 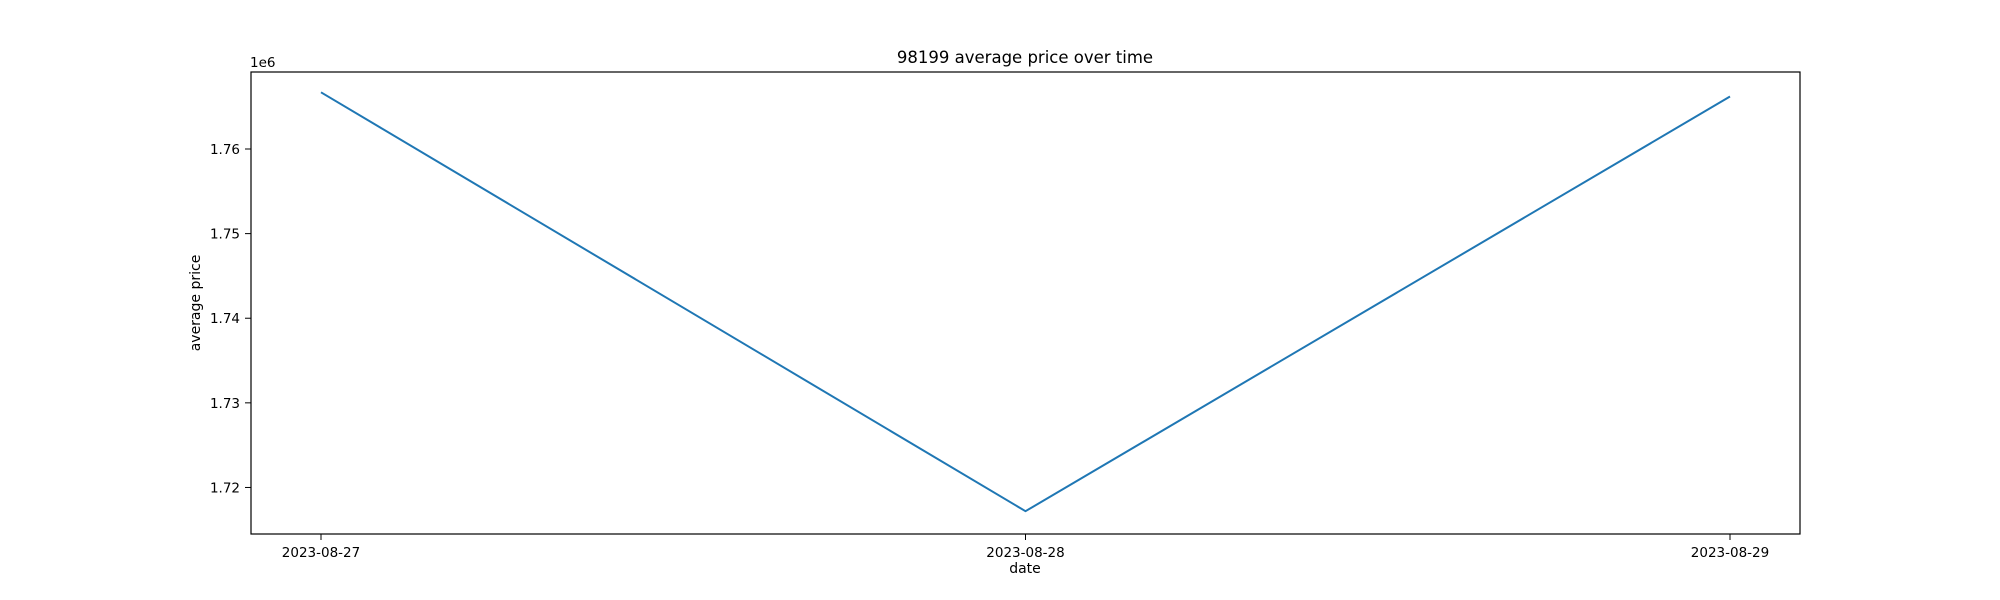 What do you see at coordinates (321, 553) in the screenshot?
I see `x-tick-label: 2023-08-27` at bounding box center [321, 553].